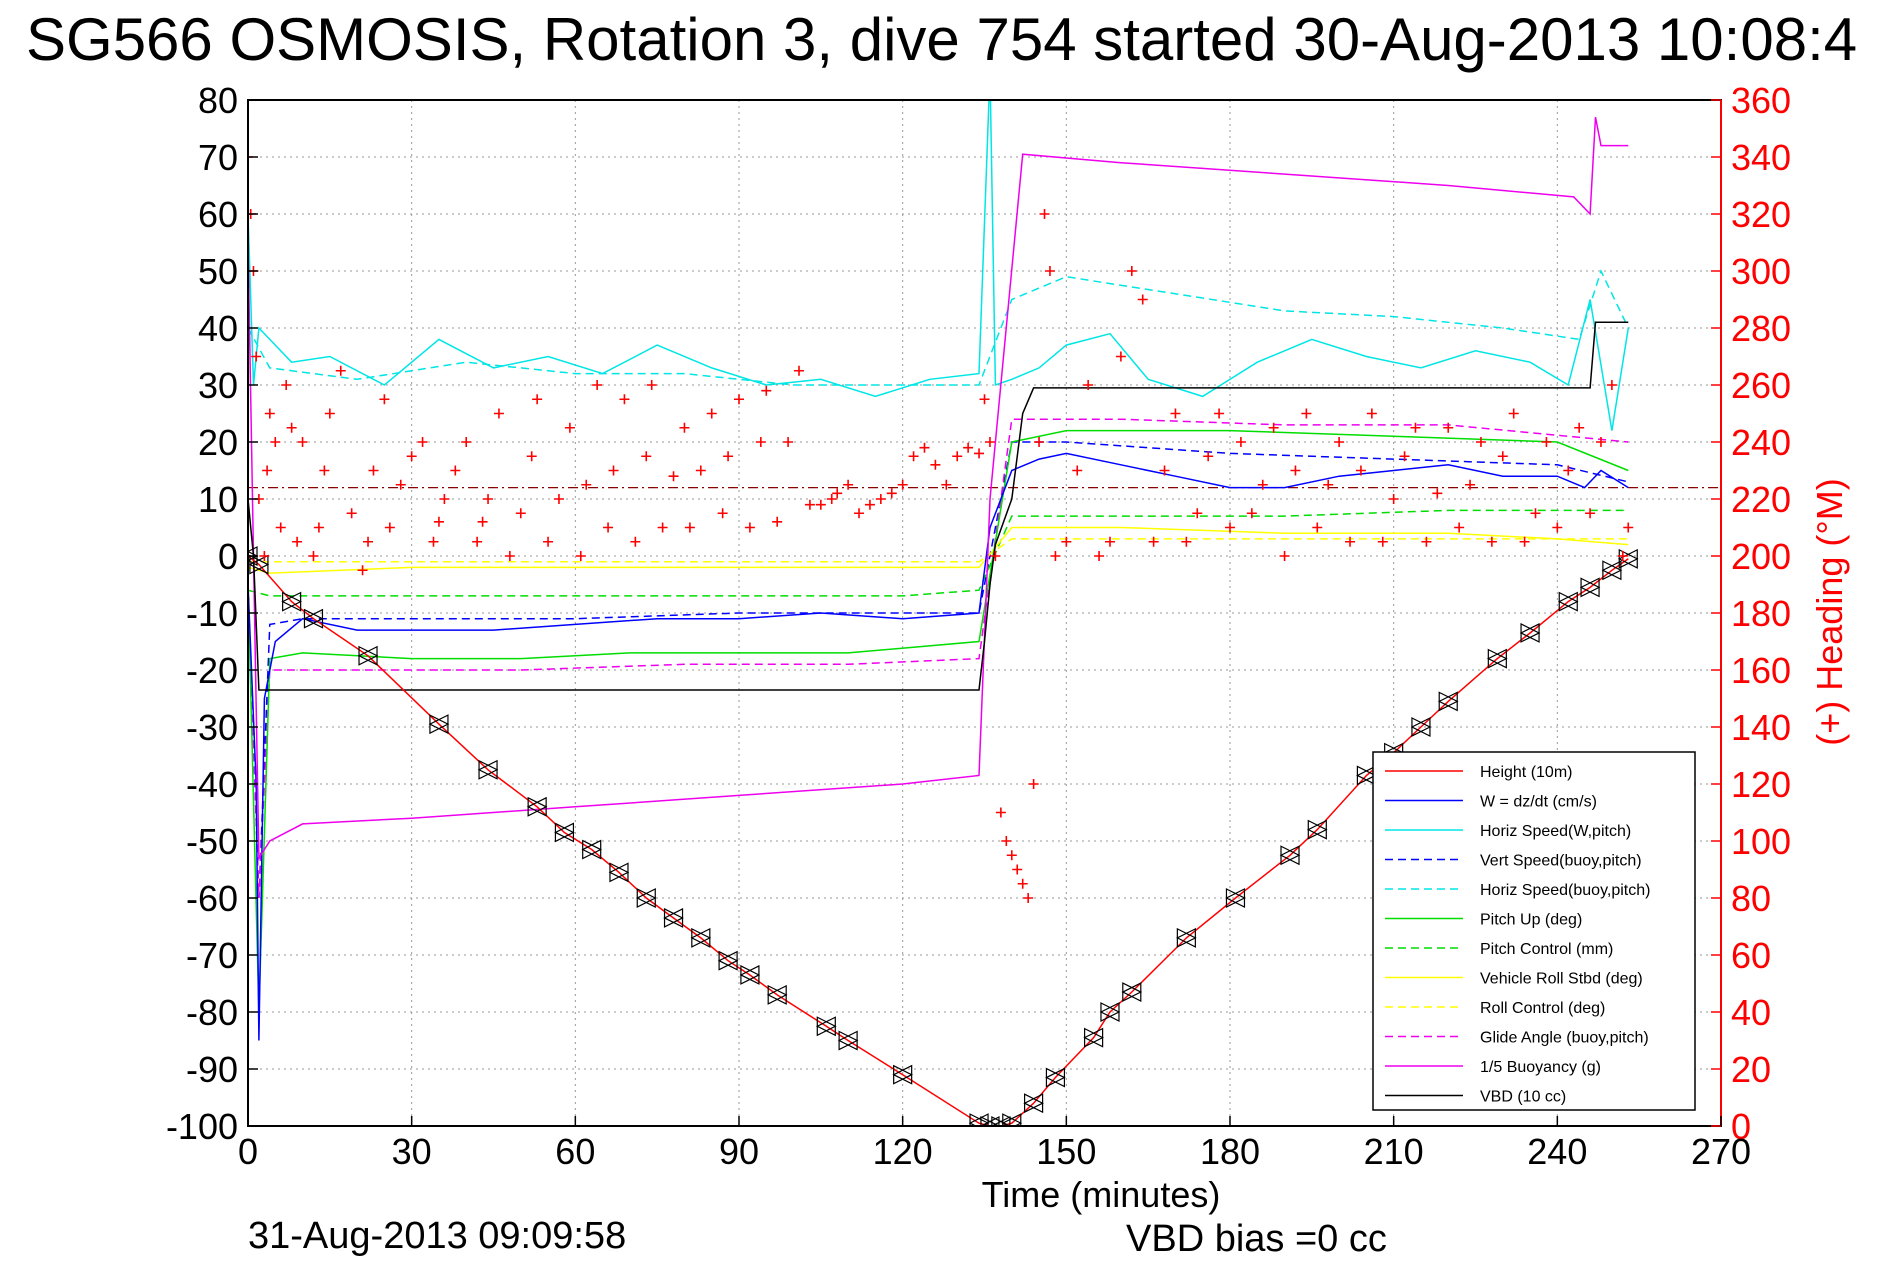 The image size is (1891, 1262). What do you see at coordinates (1531, 920) in the screenshot?
I see `legend-label-5: Pitch Up (deg)` at bounding box center [1531, 920].